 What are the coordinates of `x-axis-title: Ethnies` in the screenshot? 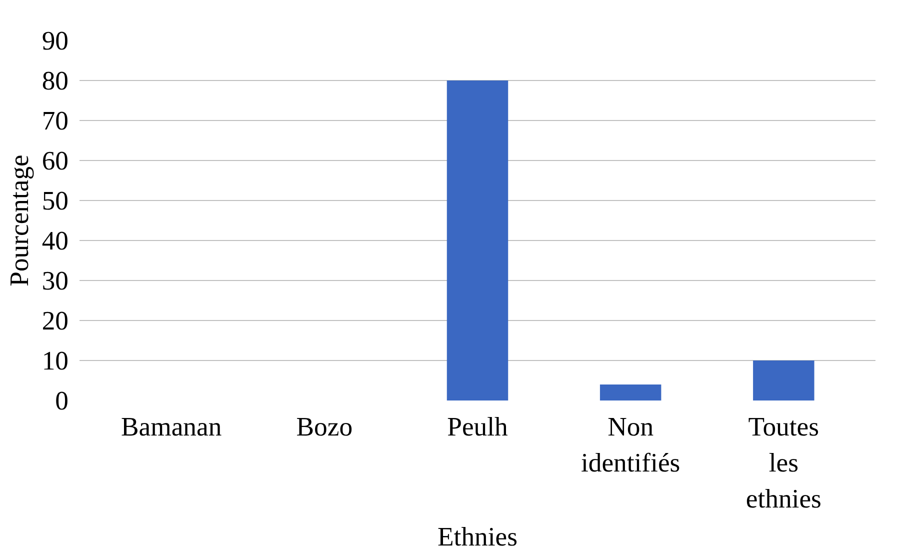 It's located at (478, 537).